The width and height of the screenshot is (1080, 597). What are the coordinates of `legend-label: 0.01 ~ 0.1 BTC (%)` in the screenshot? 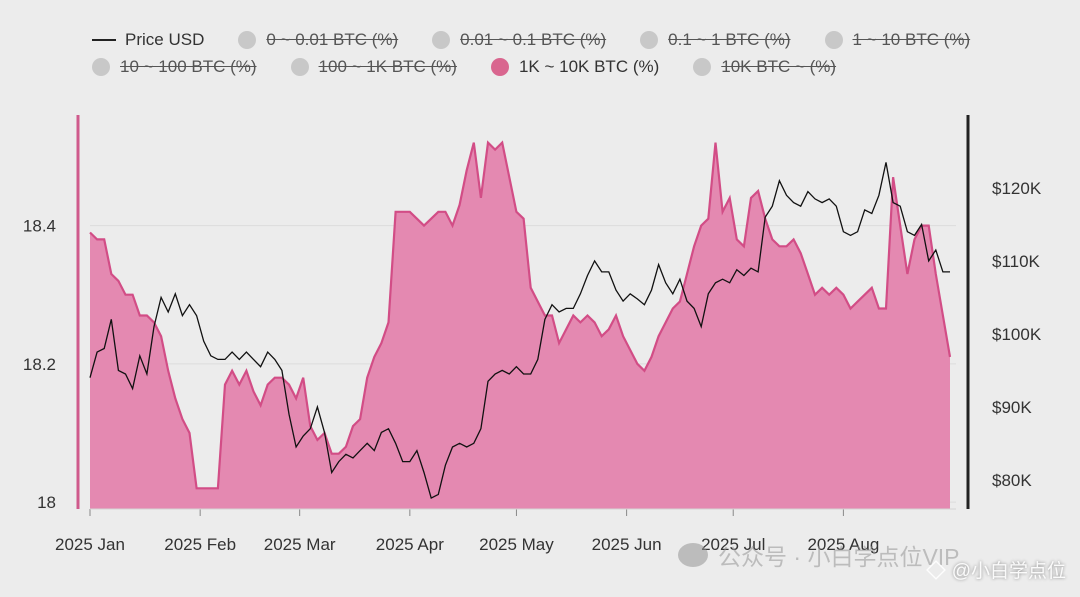 It's located at (533, 39).